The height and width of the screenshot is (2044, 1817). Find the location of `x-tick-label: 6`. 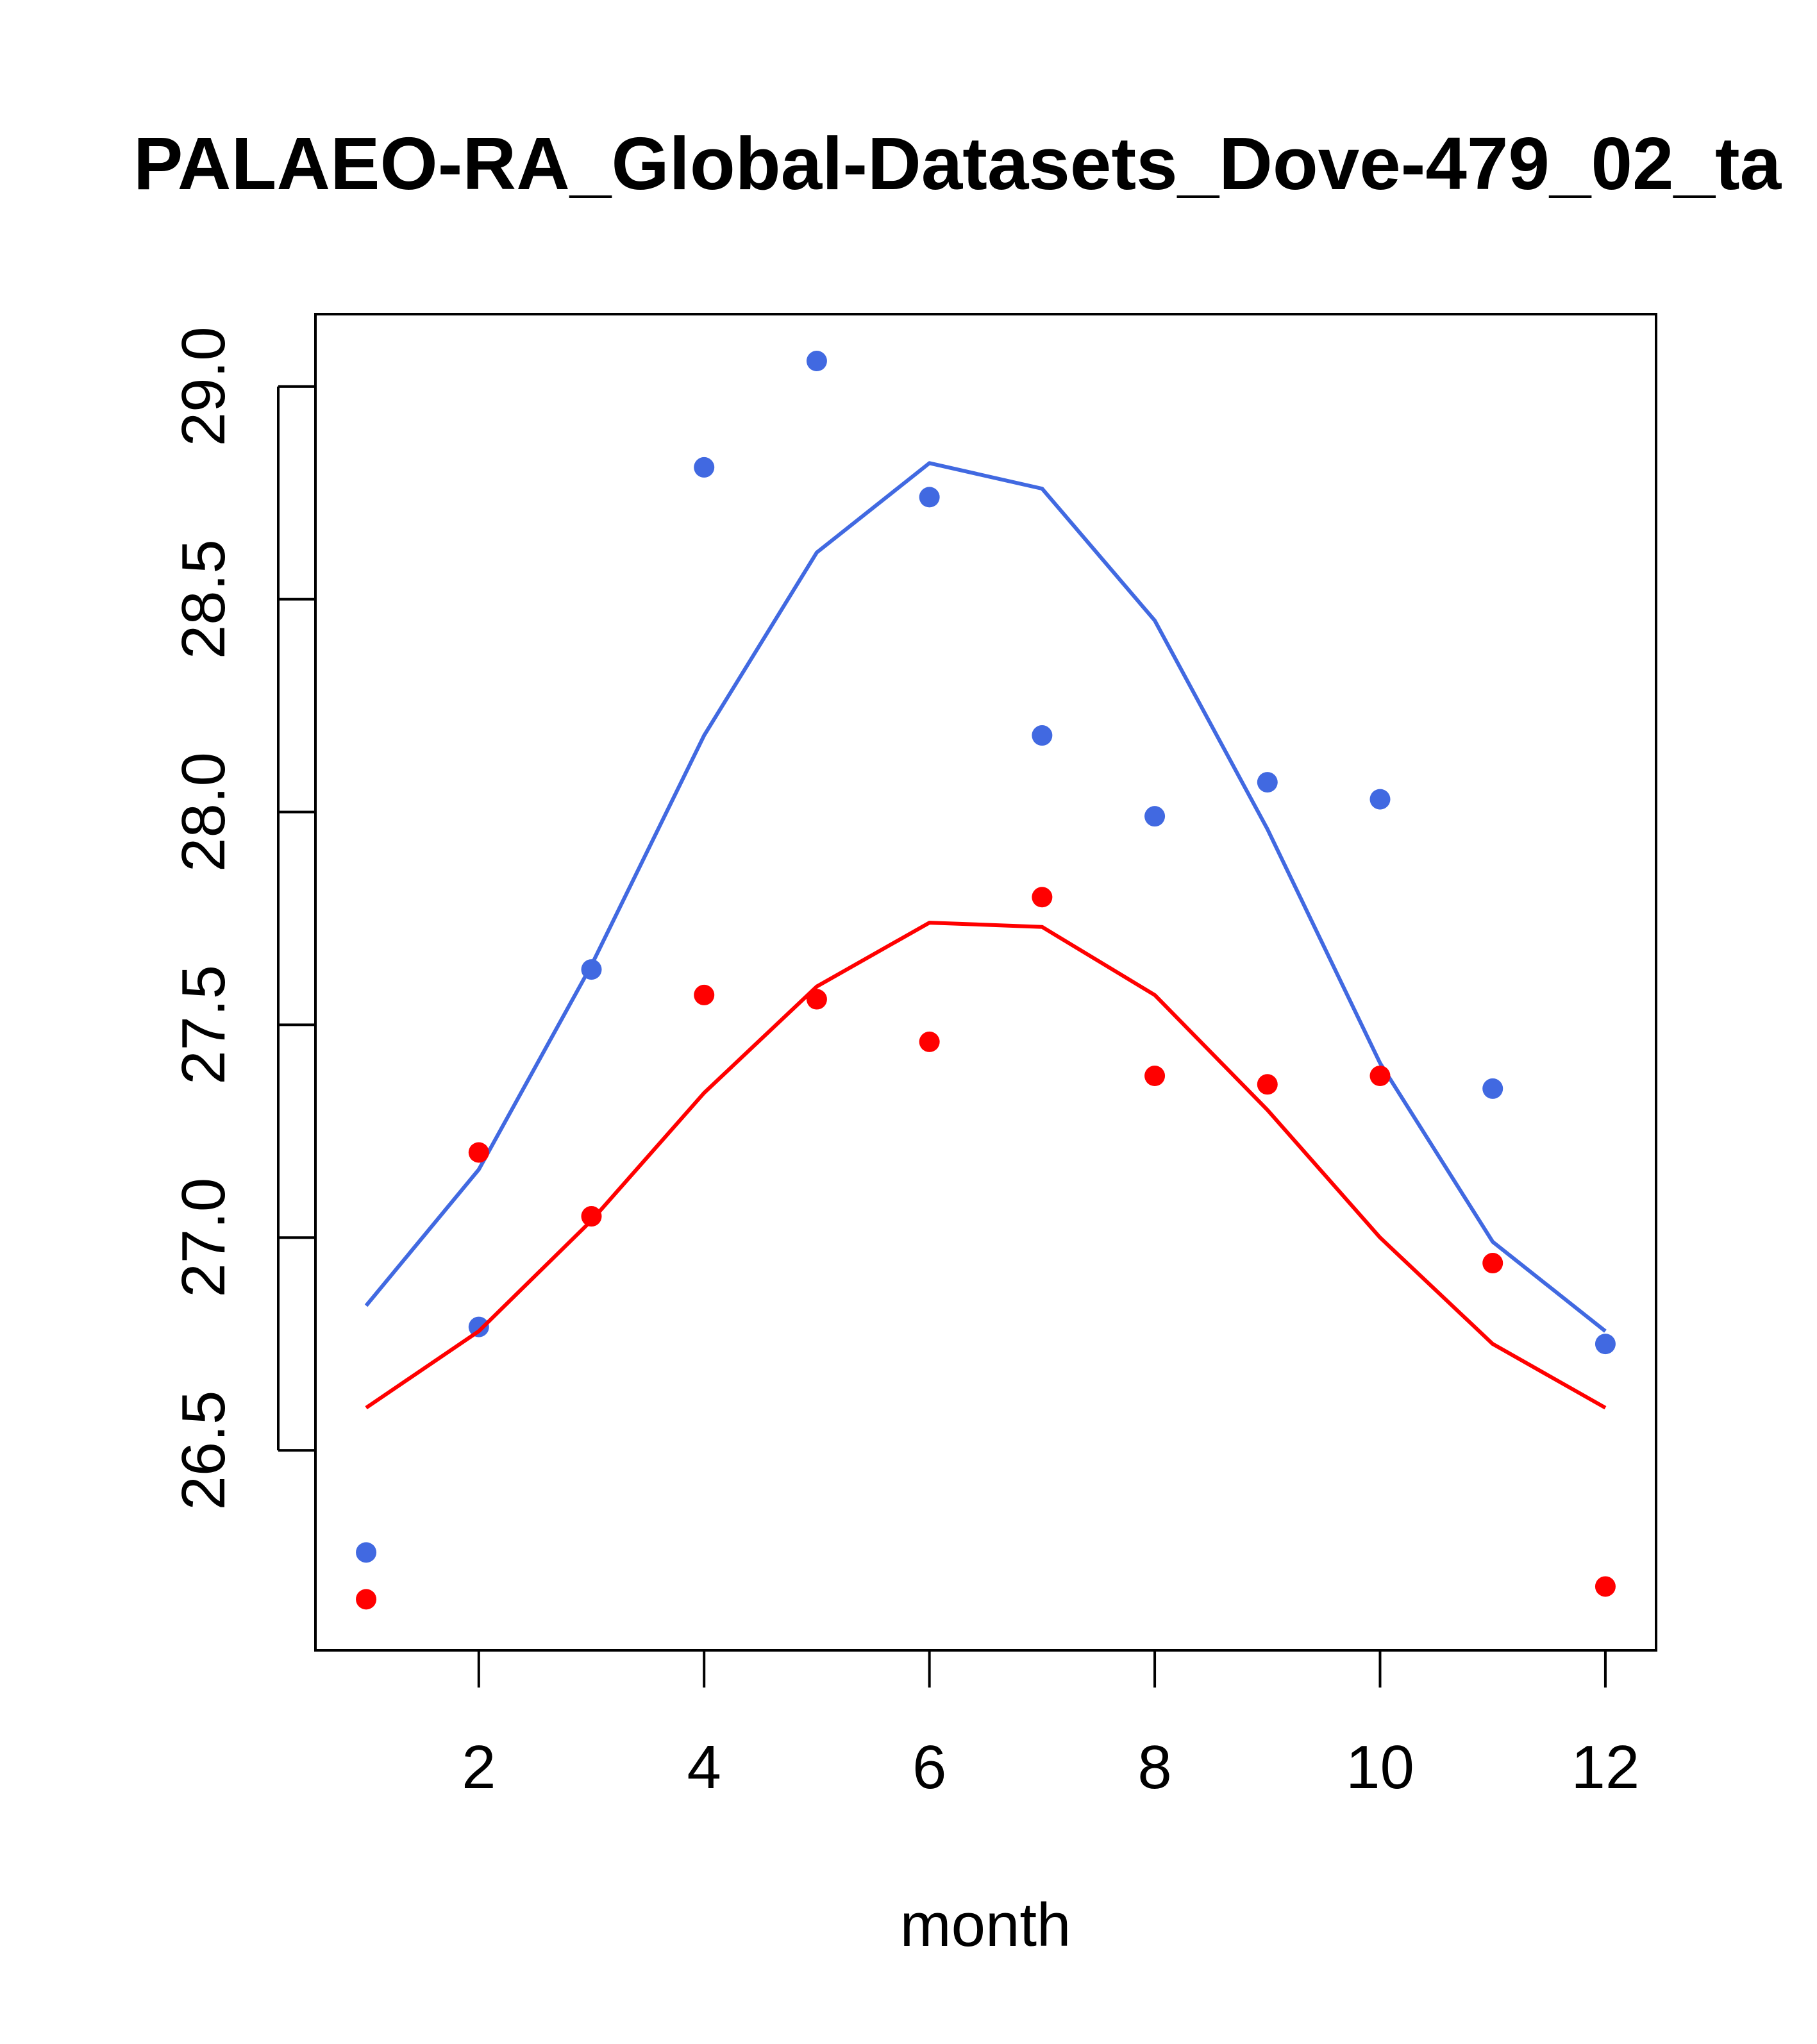

x-tick-label: 6 is located at coordinates (929, 1767).